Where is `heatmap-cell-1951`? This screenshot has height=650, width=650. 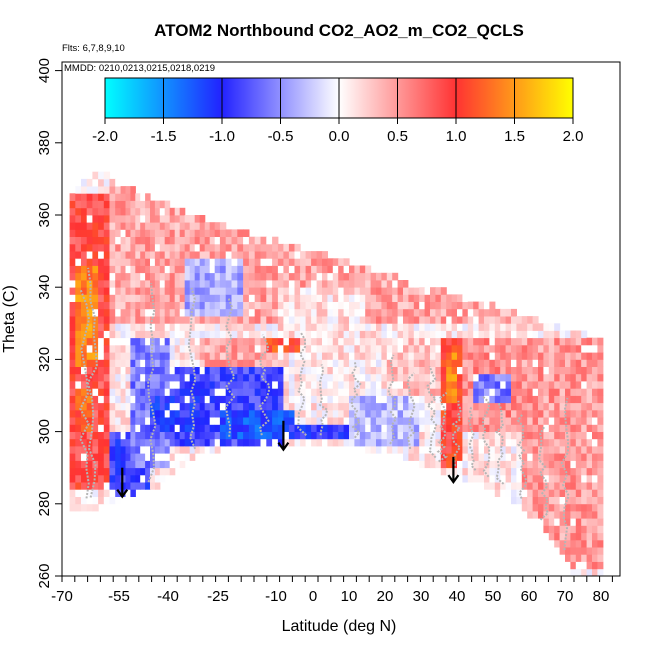
heatmap-cell-1951 is located at coordinates (379, 305).